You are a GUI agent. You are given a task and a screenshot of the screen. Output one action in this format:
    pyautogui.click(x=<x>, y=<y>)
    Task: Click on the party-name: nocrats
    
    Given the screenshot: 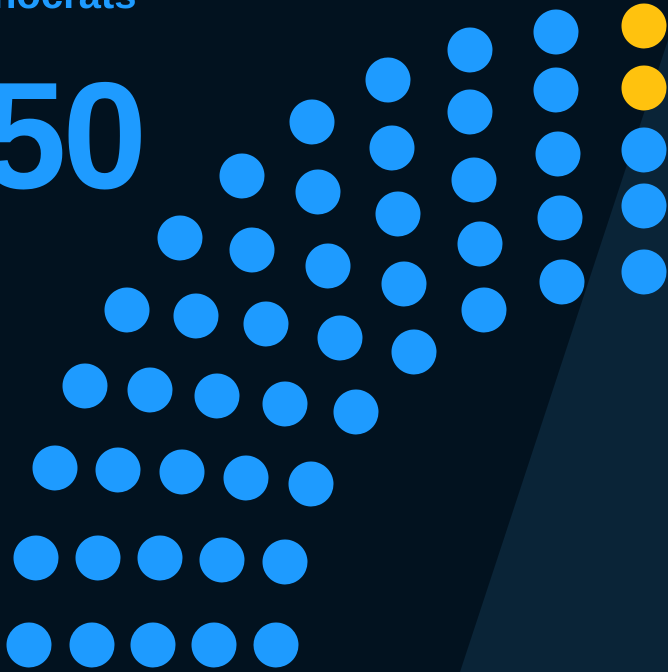 What is the action you would take?
    pyautogui.click(x=68, y=8)
    